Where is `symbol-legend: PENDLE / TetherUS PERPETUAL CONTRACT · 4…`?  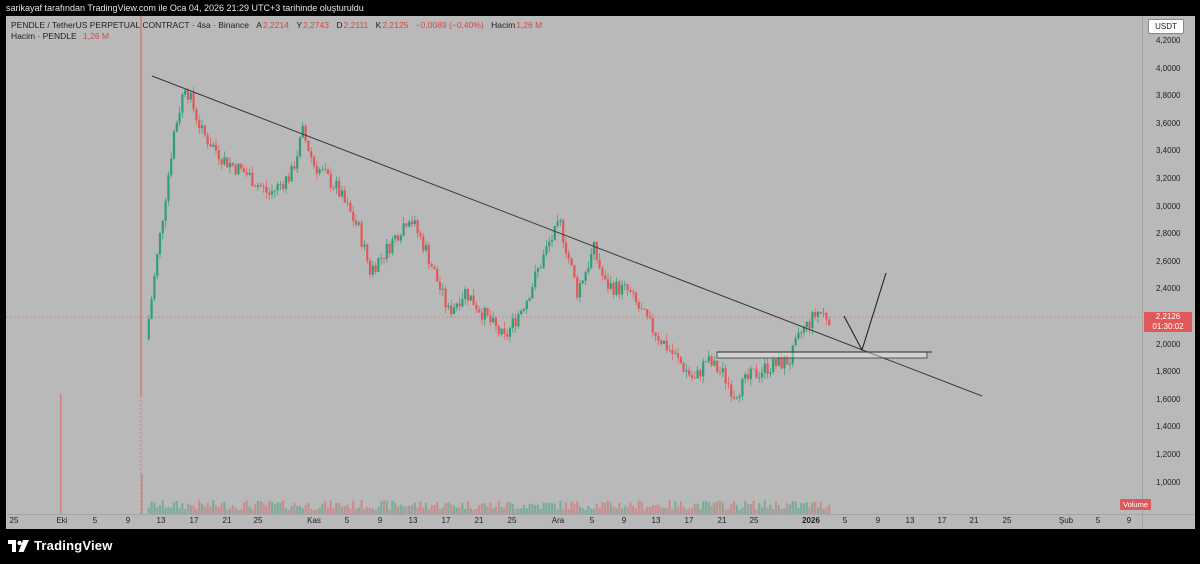 symbol-legend: PENDLE / TetherUS PERPETUAL CONTRACT · 4… is located at coordinates (276, 25).